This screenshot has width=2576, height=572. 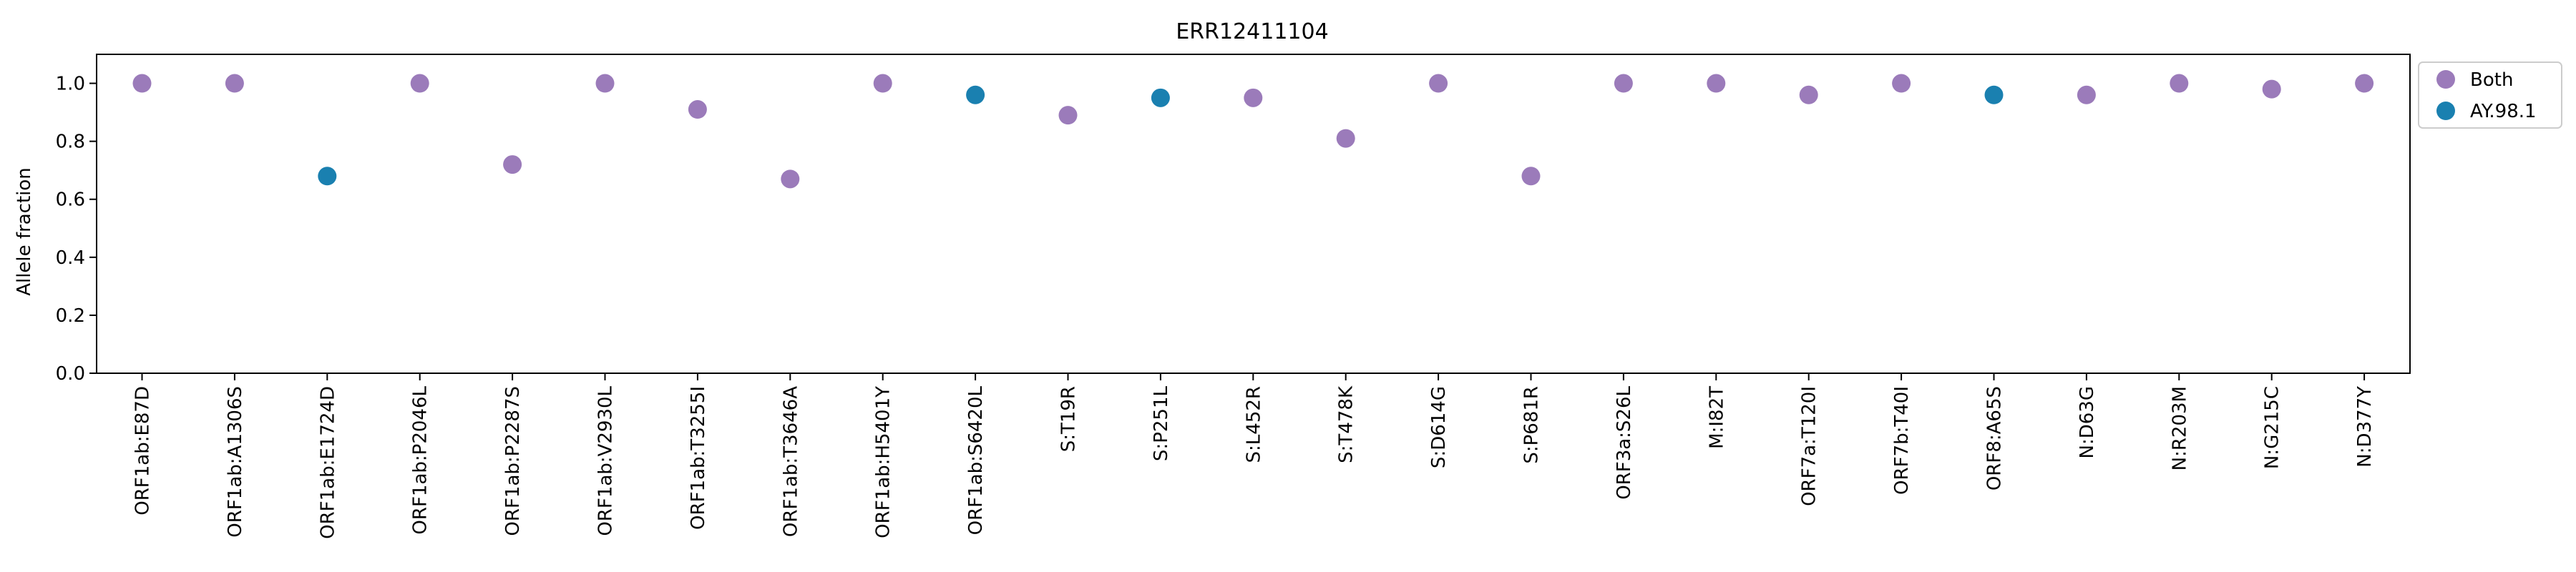 I want to click on x-tick-label: ORF1ab:E1724D, so click(x=327, y=462).